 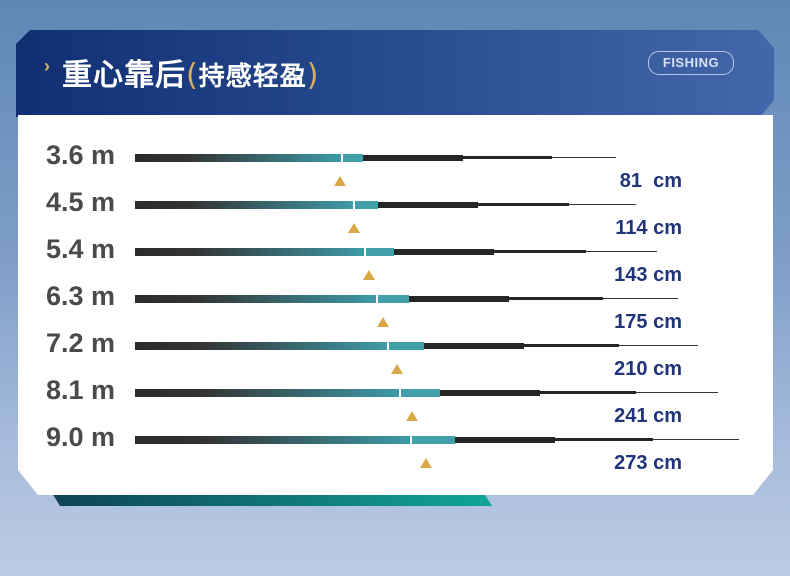 I want to click on rod-length-label: 8.1 m, so click(x=81, y=390).